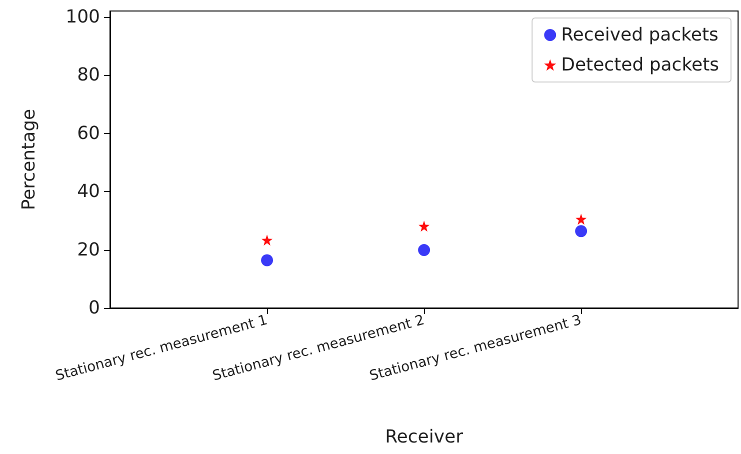  What do you see at coordinates (88, 133) in the screenshot?
I see `y-tick-label: 60` at bounding box center [88, 133].